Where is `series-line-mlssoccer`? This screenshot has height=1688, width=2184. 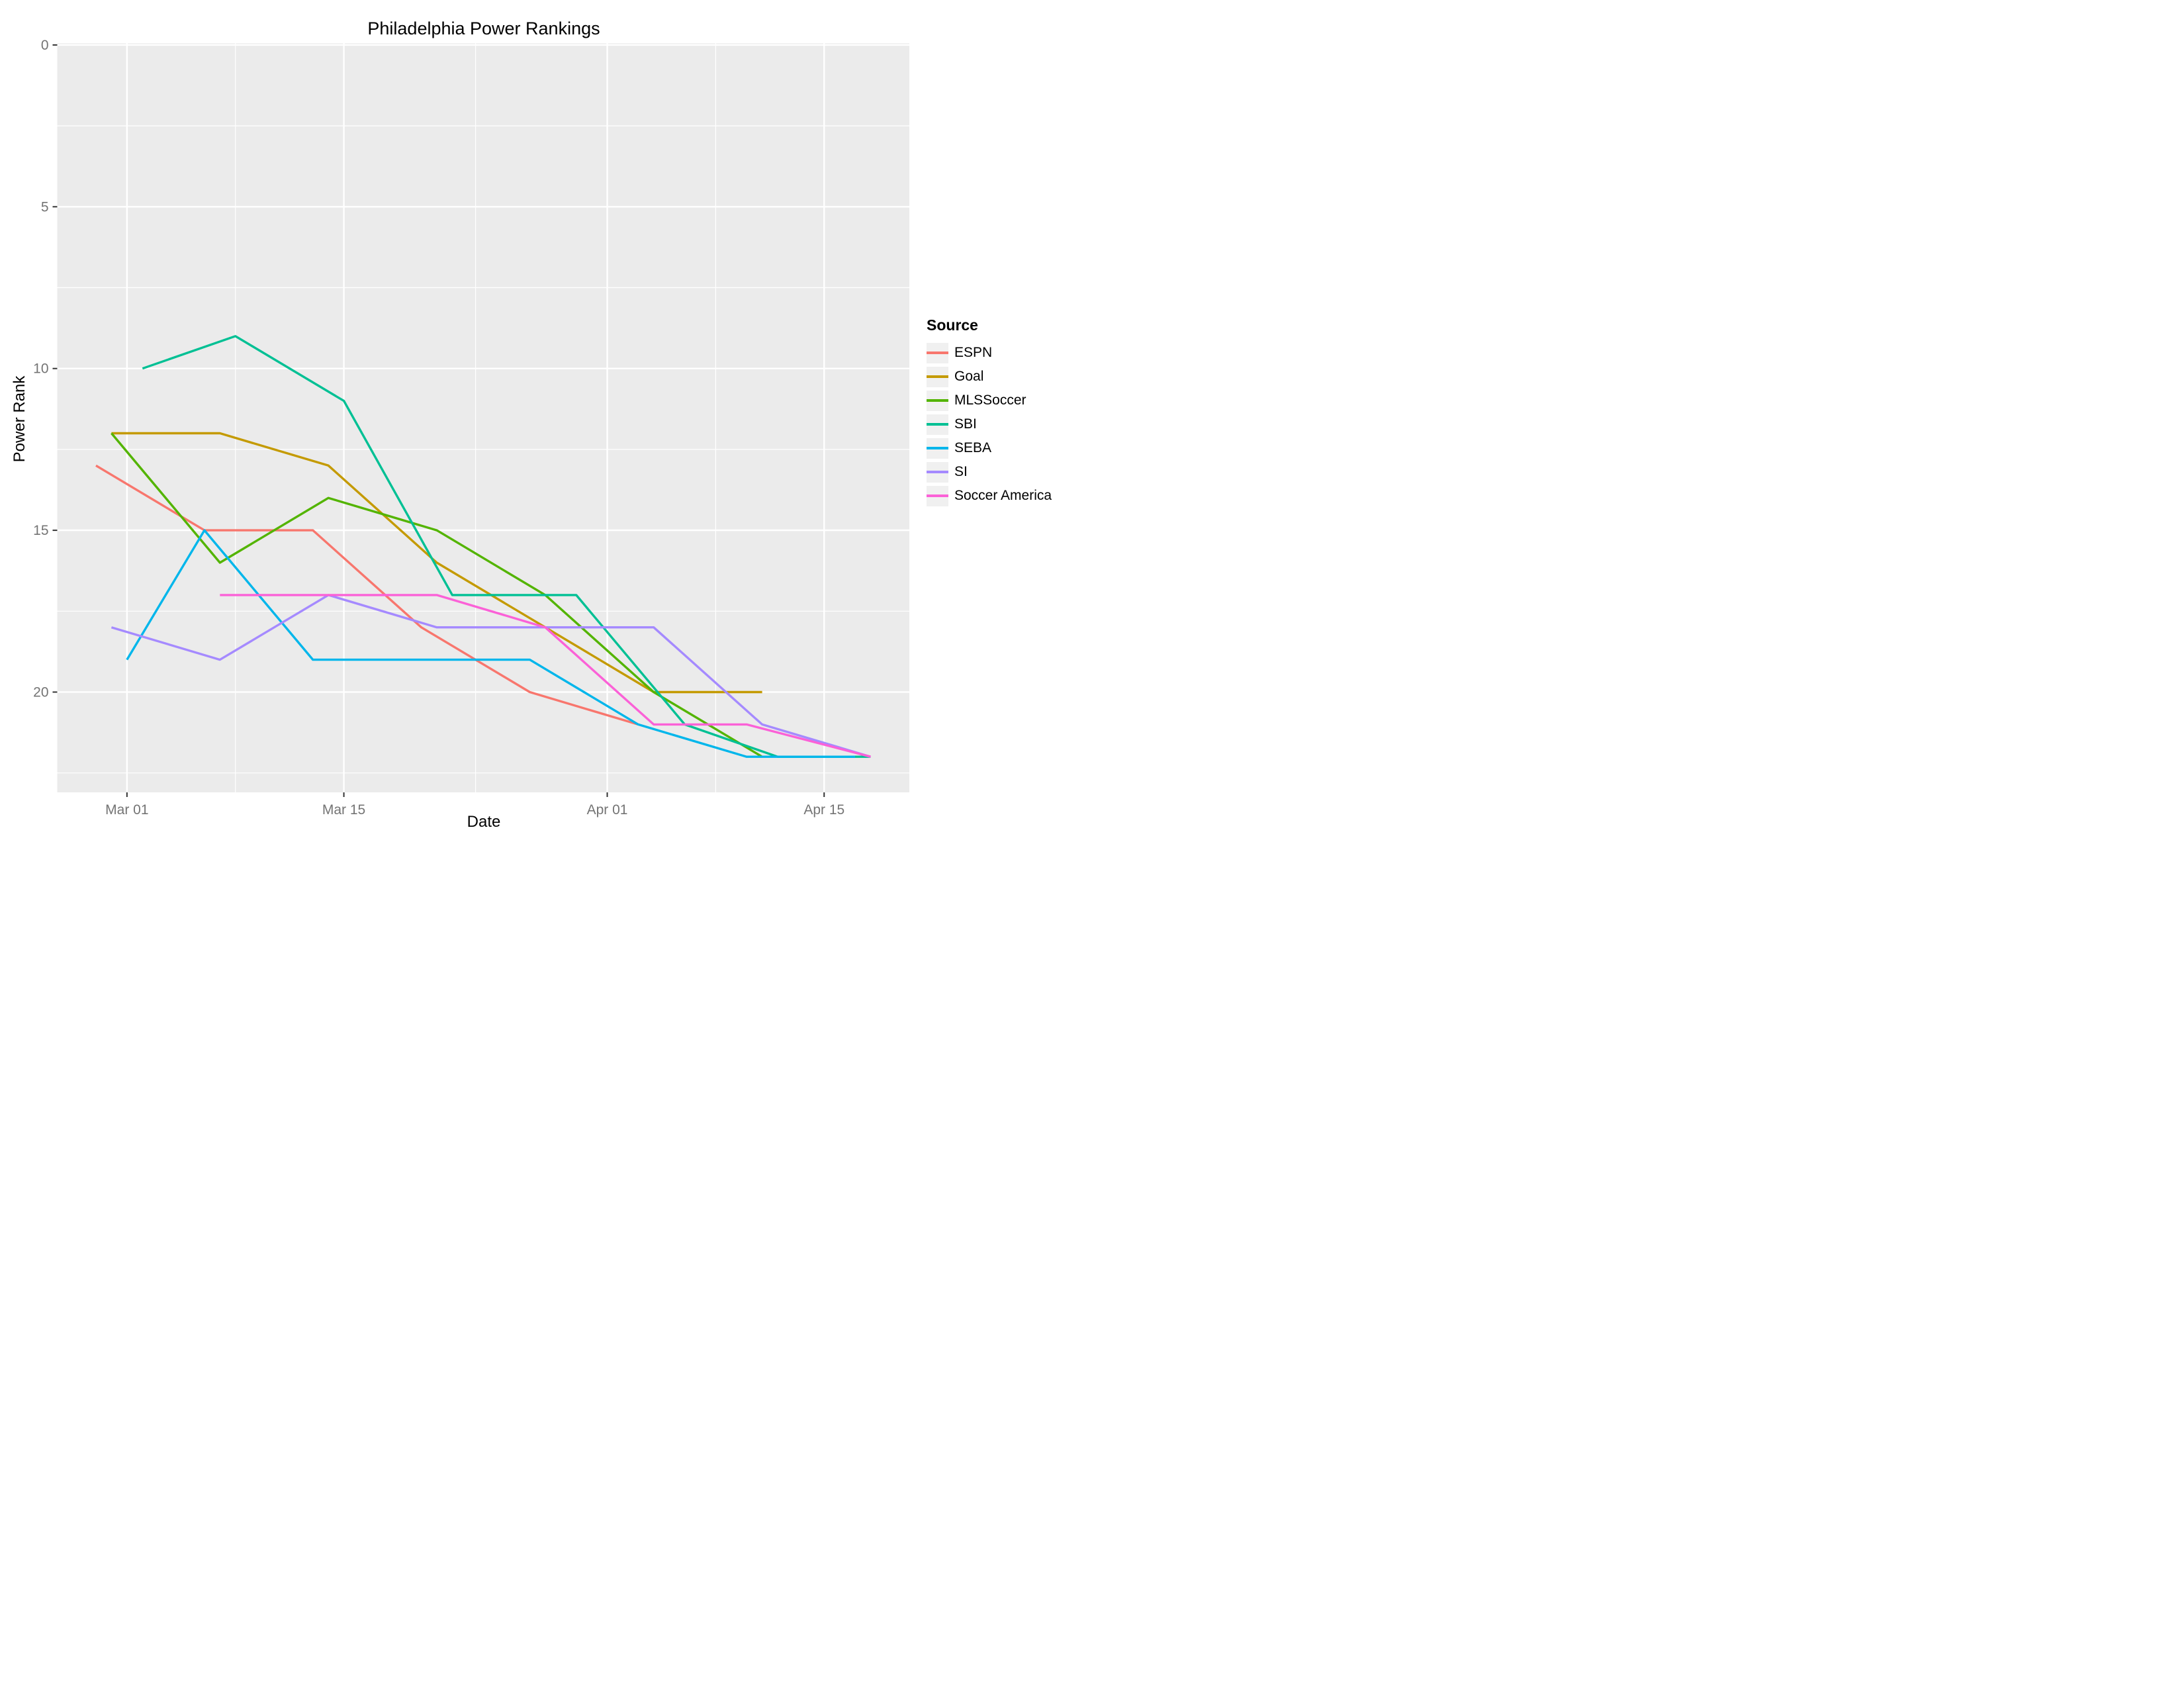
series-line-mlssoccer is located at coordinates (437, 595).